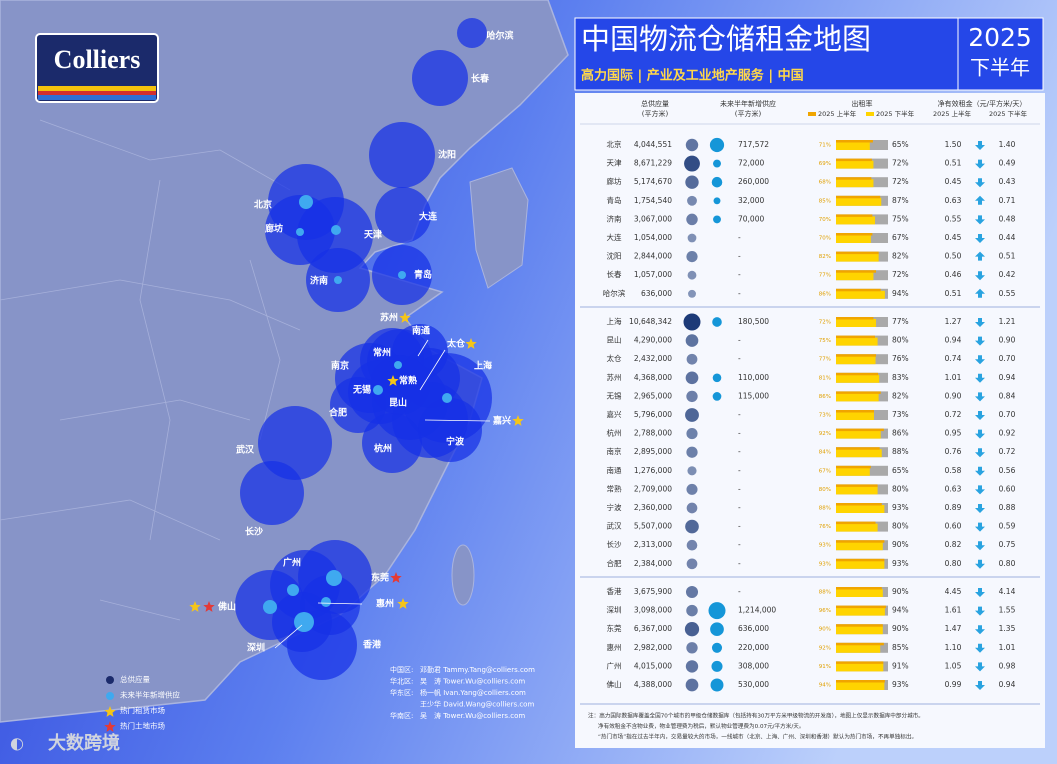 The width and height of the screenshot is (1057, 764). What do you see at coordinates (614, 340) in the screenshot?
I see `city: 昆山` at bounding box center [614, 340].